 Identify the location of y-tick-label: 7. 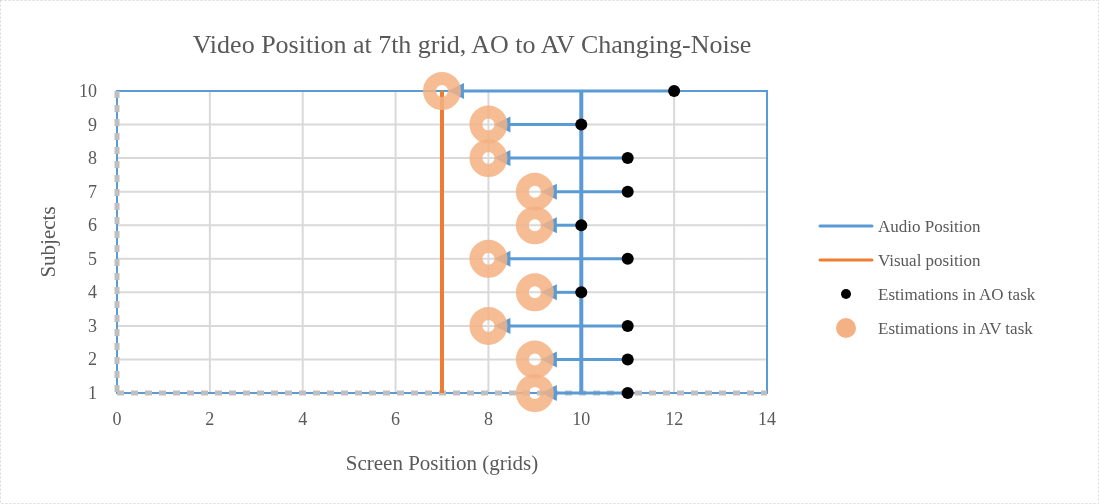
(92, 191).